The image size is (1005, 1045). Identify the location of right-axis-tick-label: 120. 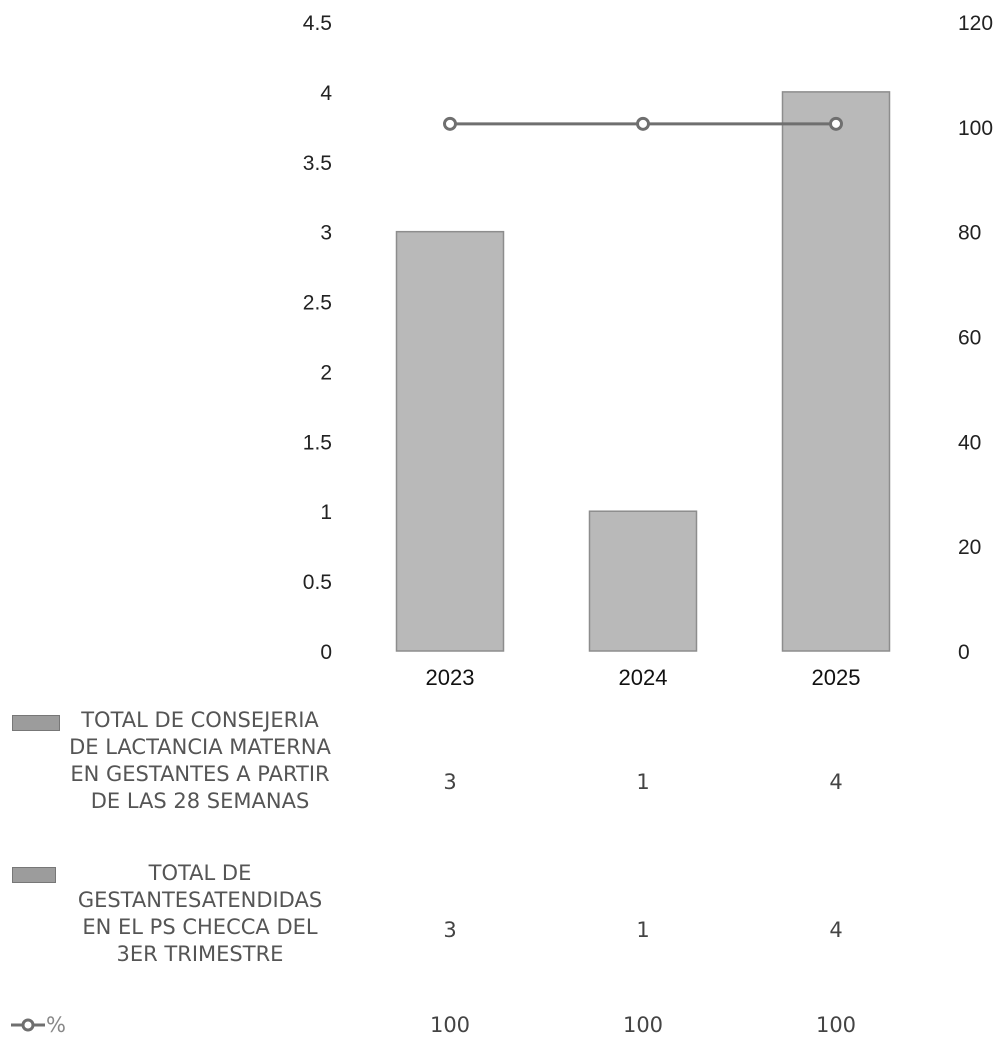
(975, 23).